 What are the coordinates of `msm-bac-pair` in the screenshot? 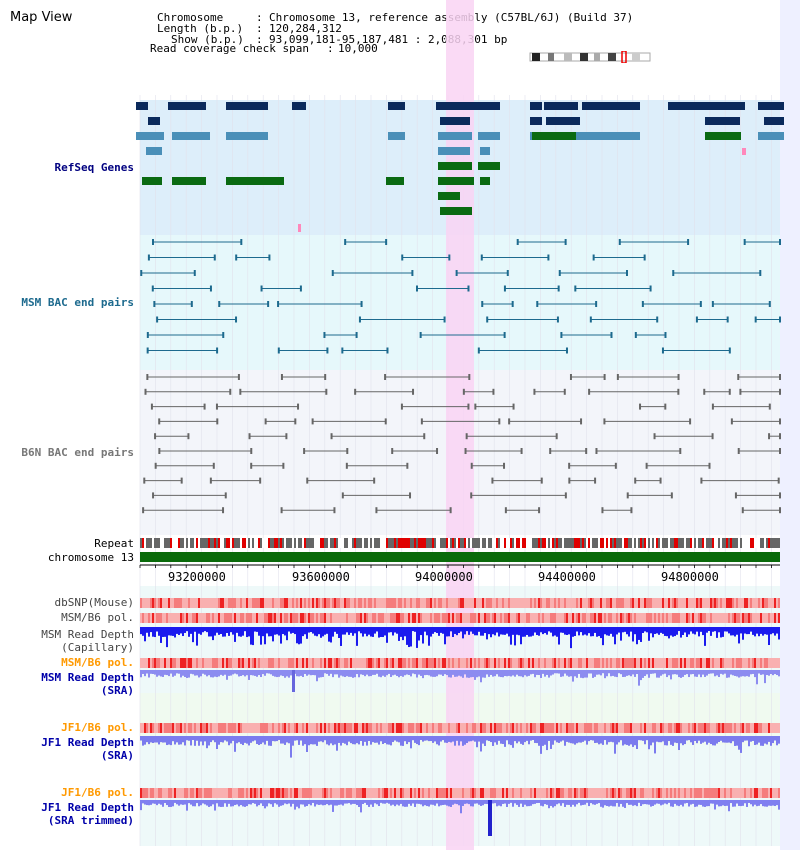 It's located at (217, 350).